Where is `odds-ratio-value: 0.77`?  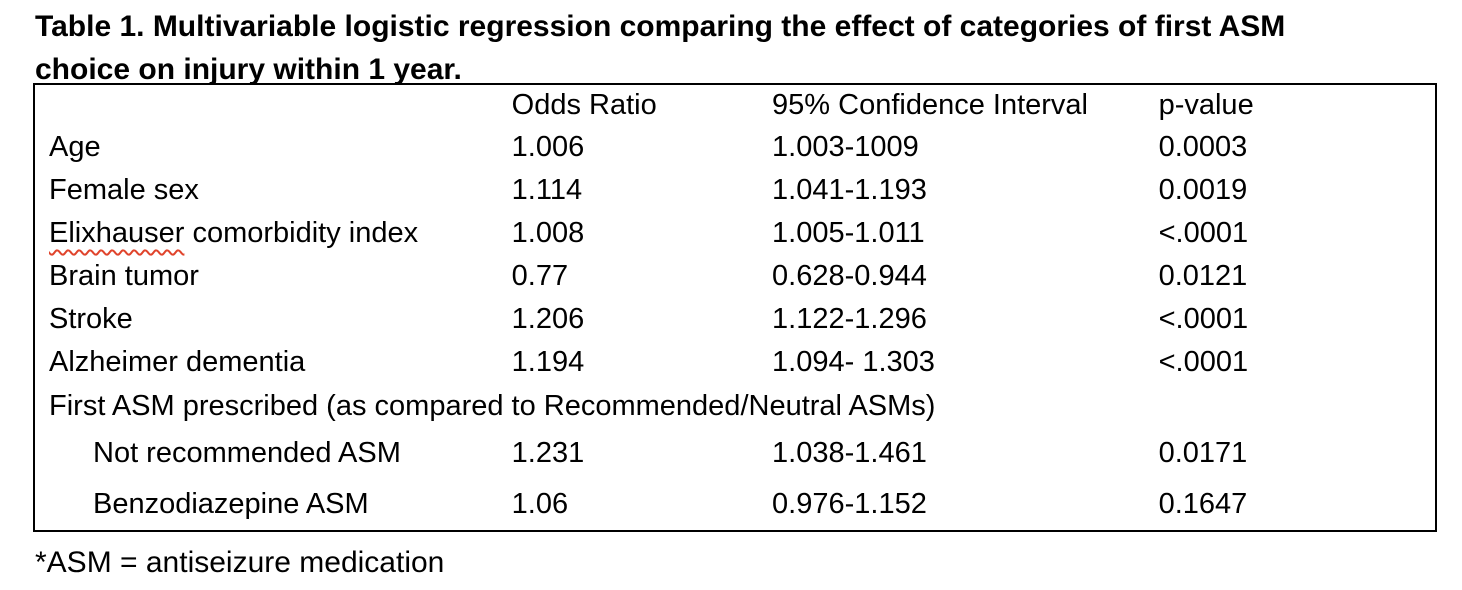 odds-ratio-value: 0.77 is located at coordinates (540, 276).